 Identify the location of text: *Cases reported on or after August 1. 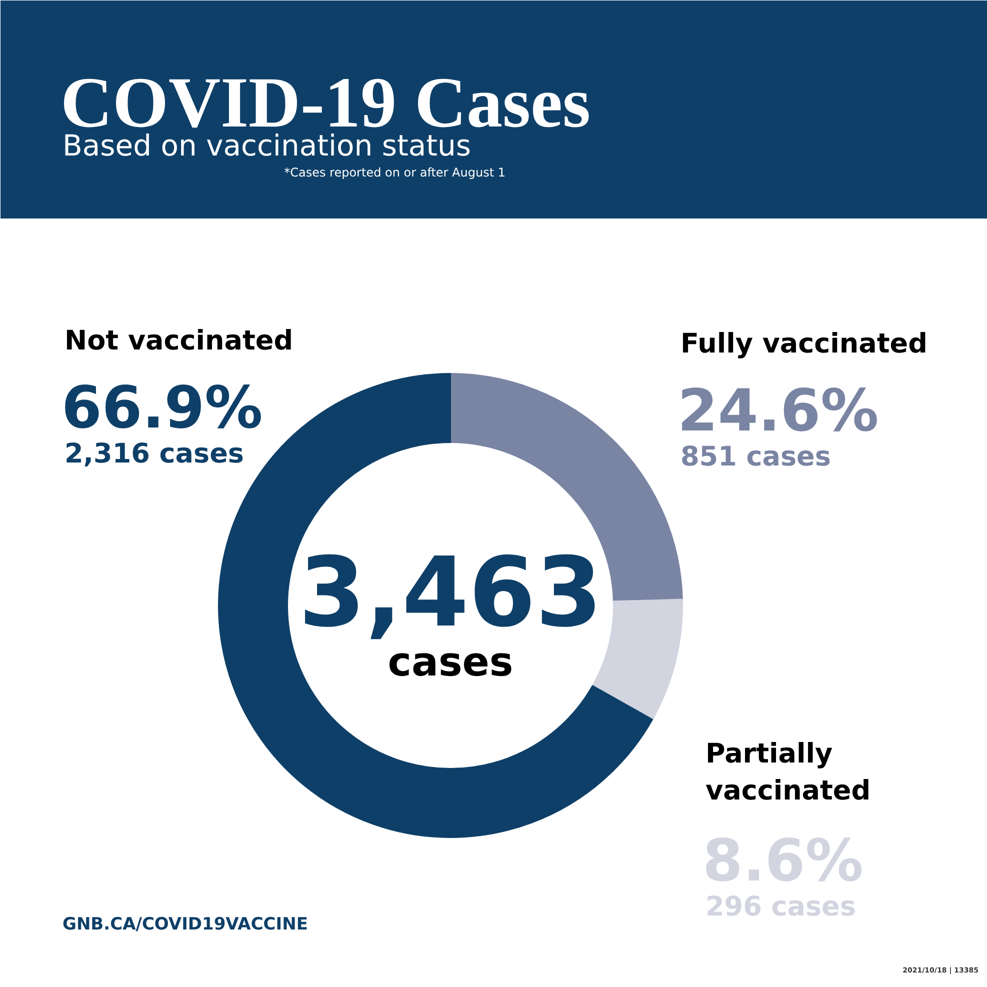
(395, 173).